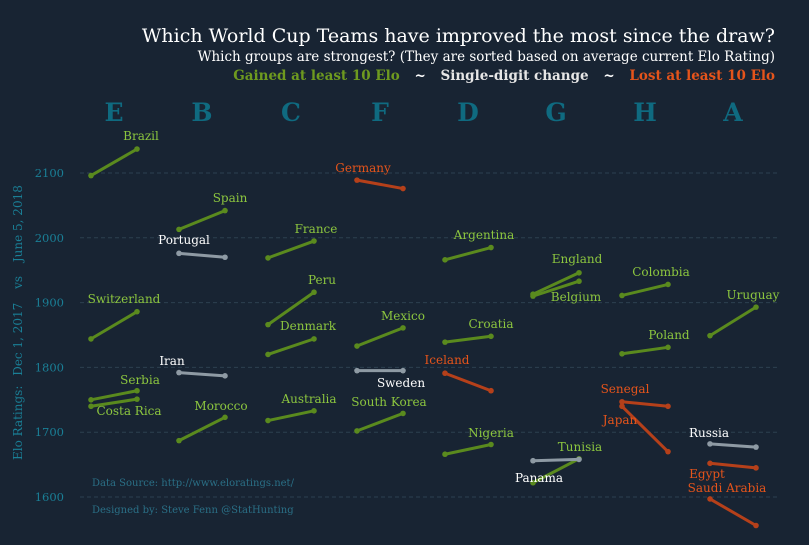 This screenshot has height=545, width=809. Describe the element at coordinates (702, 76) in the screenshot. I see `legend-loss: Lost at least 10 Elo` at that location.